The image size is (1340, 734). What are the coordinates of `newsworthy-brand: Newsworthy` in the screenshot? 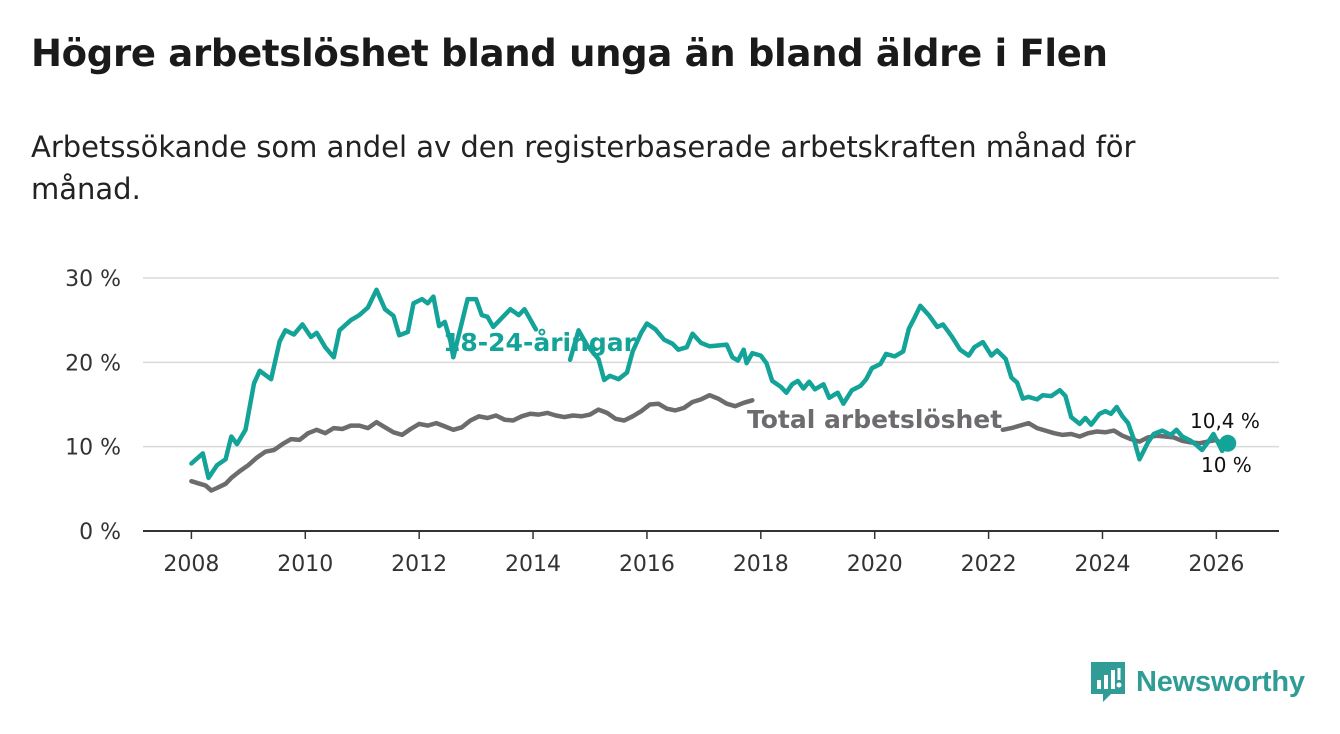 It's located at (1197, 682).